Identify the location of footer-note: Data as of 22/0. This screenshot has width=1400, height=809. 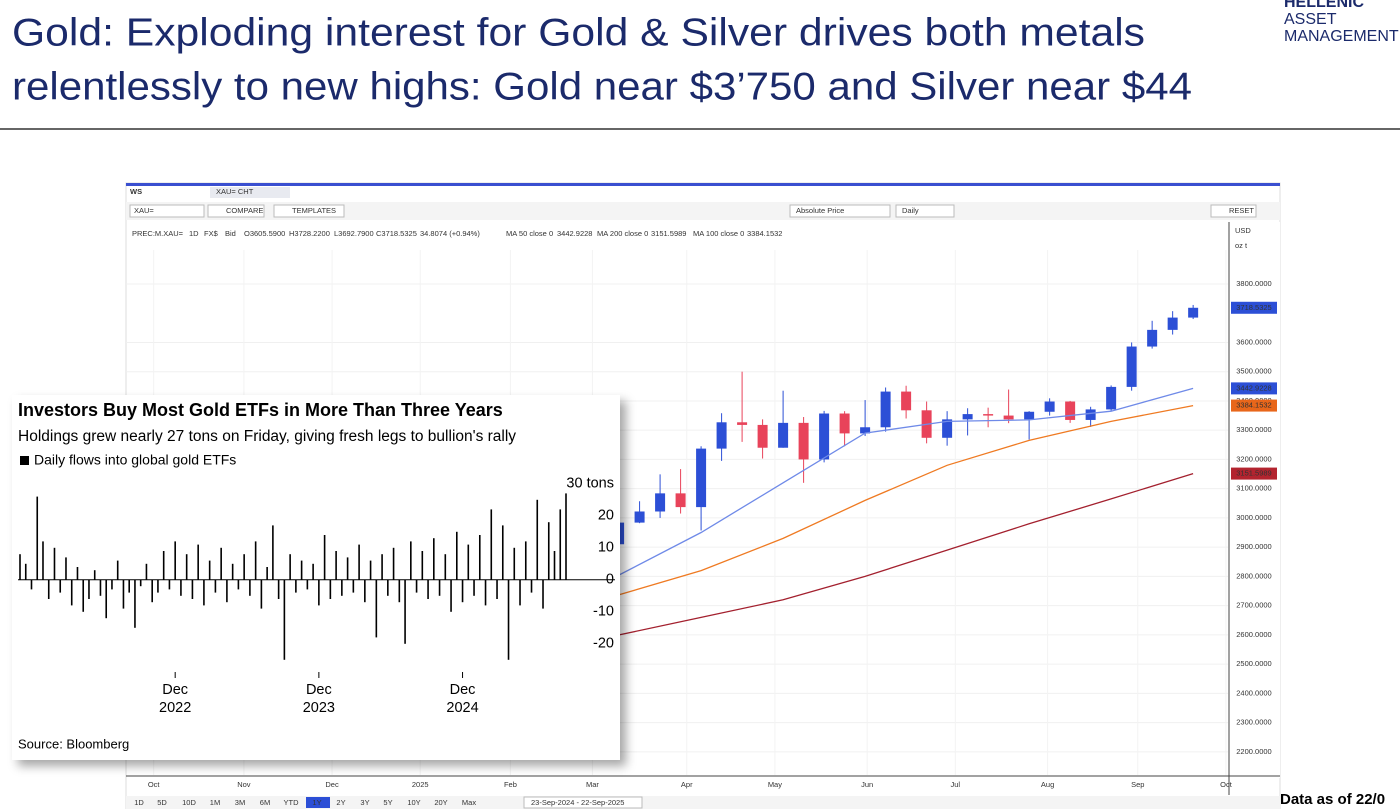
(1332, 799).